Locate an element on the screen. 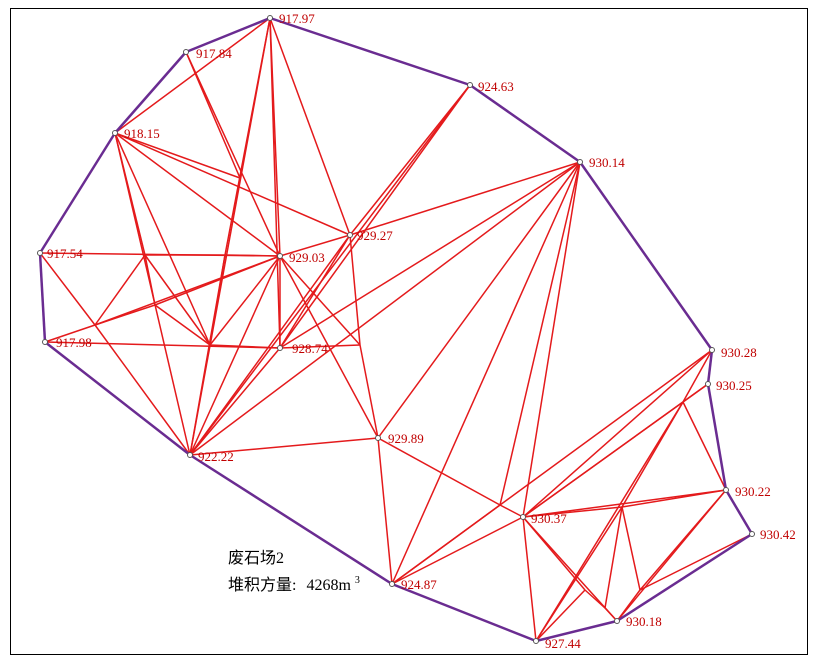 The height and width of the screenshot is (659, 814). elevation-label-p10: 928.74 is located at coordinates (310, 348).